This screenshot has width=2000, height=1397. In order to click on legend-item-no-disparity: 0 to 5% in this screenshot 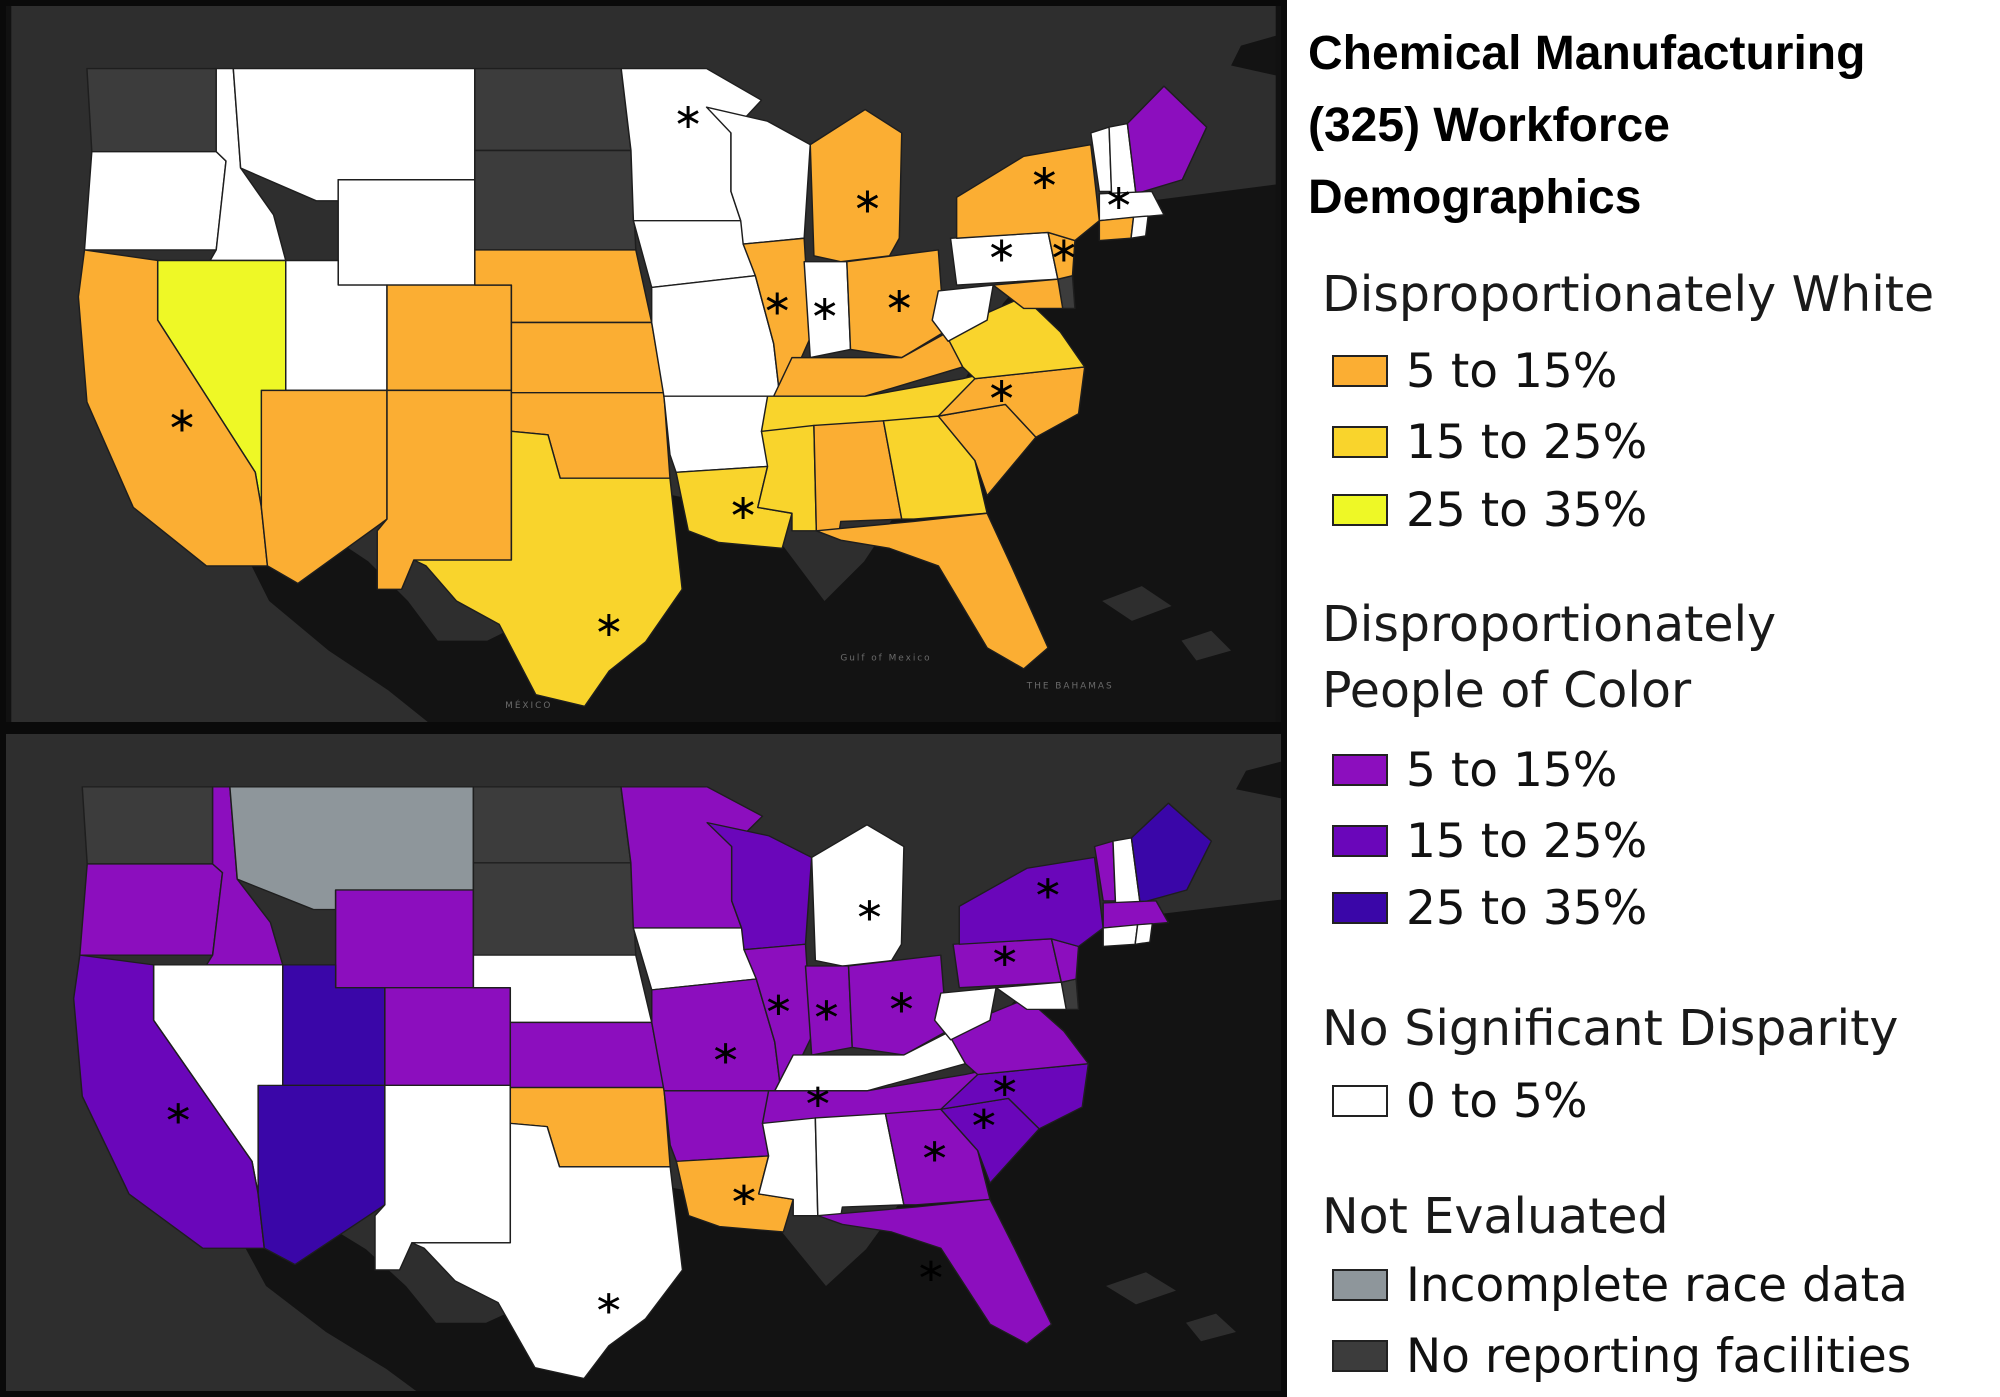, I will do `click(1460, 1101)`.